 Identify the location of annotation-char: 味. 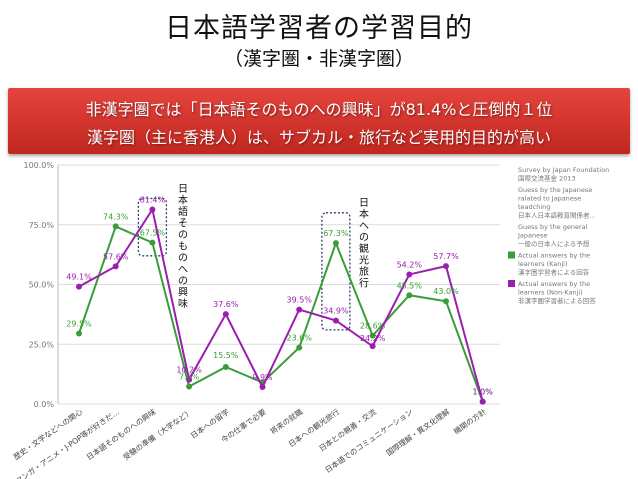
(183, 304).